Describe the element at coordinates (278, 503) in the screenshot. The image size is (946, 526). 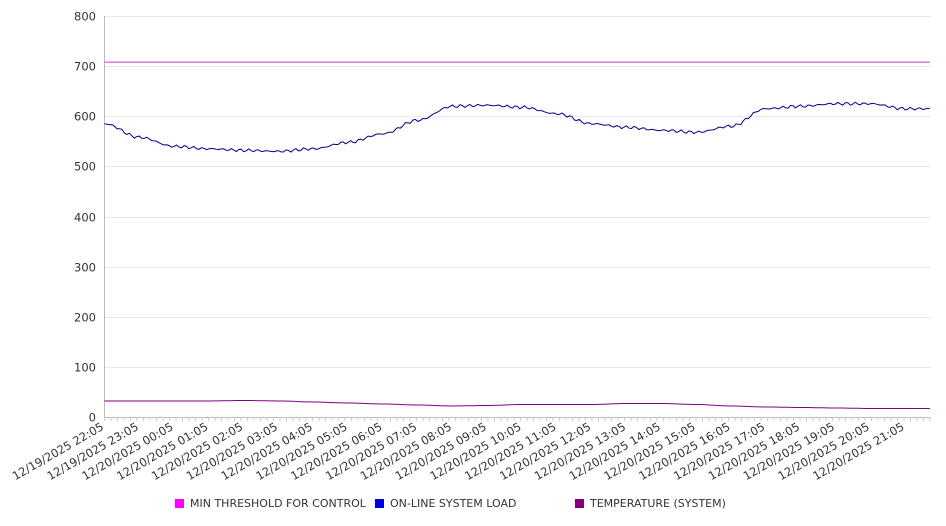
I see `legend-label-min-threshold: MIN THRESHOLD FOR CONTROL` at that location.